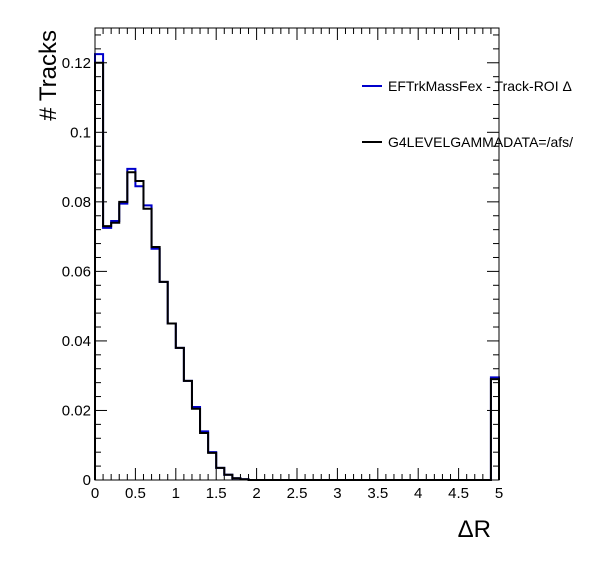 This screenshot has height=572, width=596. What do you see at coordinates (256, 493) in the screenshot?
I see `x-tick-label: 2` at bounding box center [256, 493].